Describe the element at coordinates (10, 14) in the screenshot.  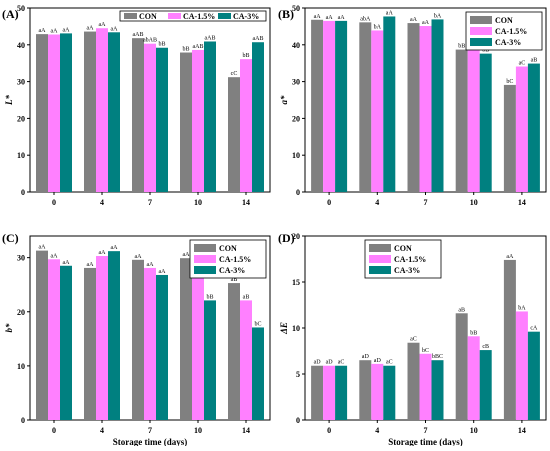
I see `panel-letter: (A)` at that location.